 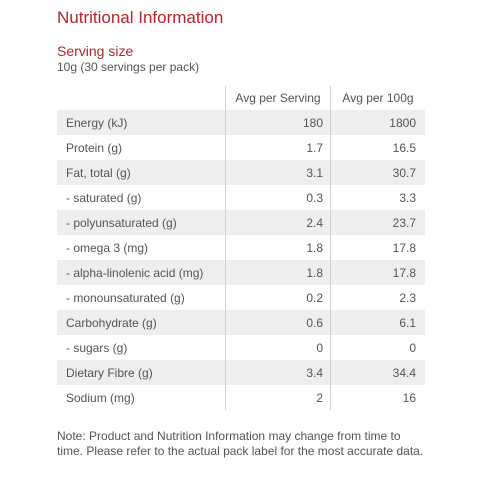 What do you see at coordinates (377, 222) in the screenshot?
I see `avg-per-100g-value: 23.7` at bounding box center [377, 222].